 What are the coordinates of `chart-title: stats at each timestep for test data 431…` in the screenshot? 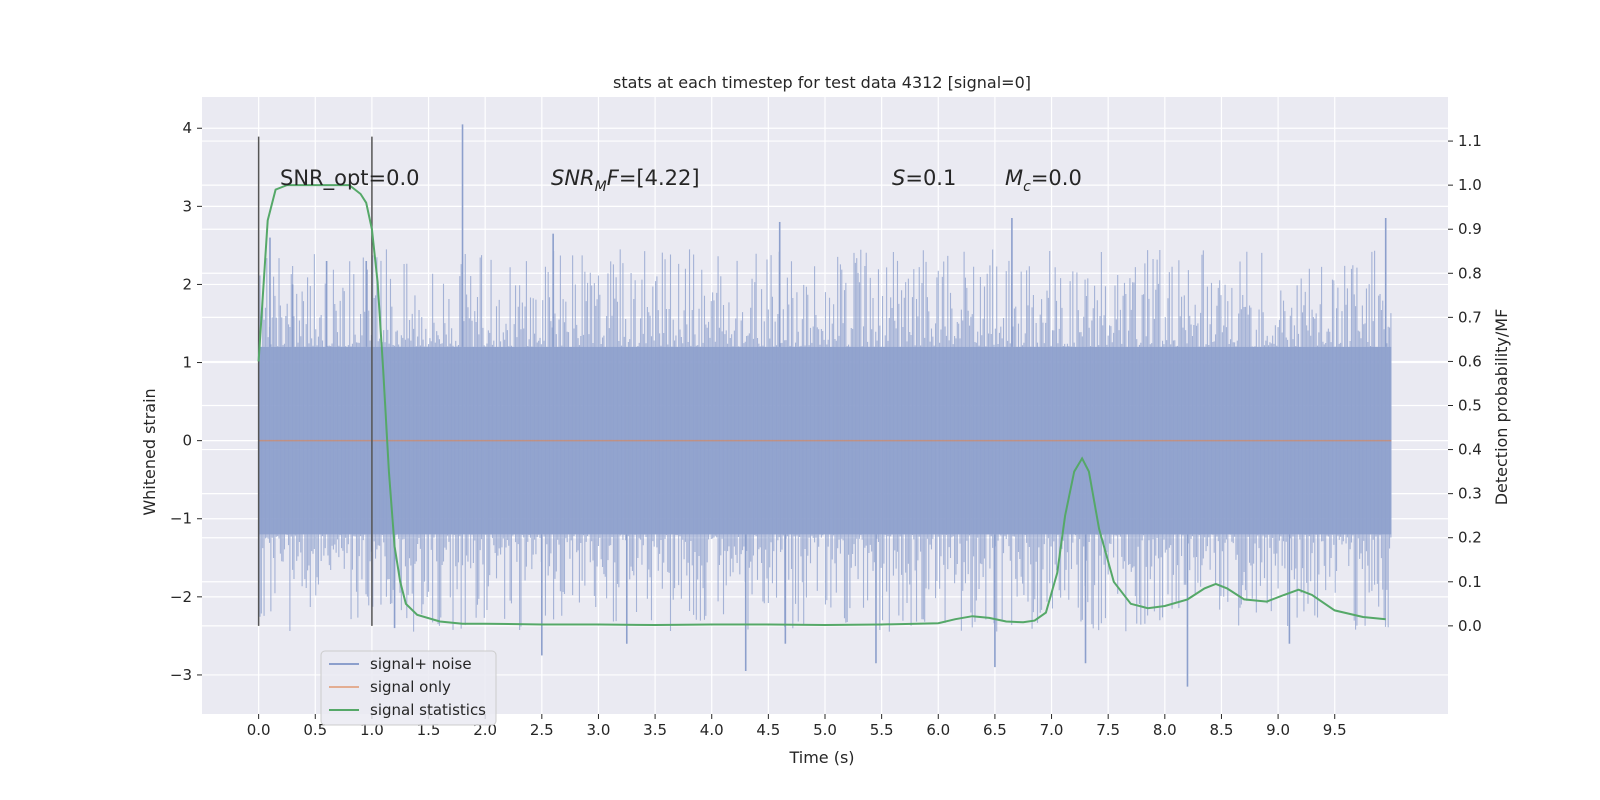 It's located at (822, 82).